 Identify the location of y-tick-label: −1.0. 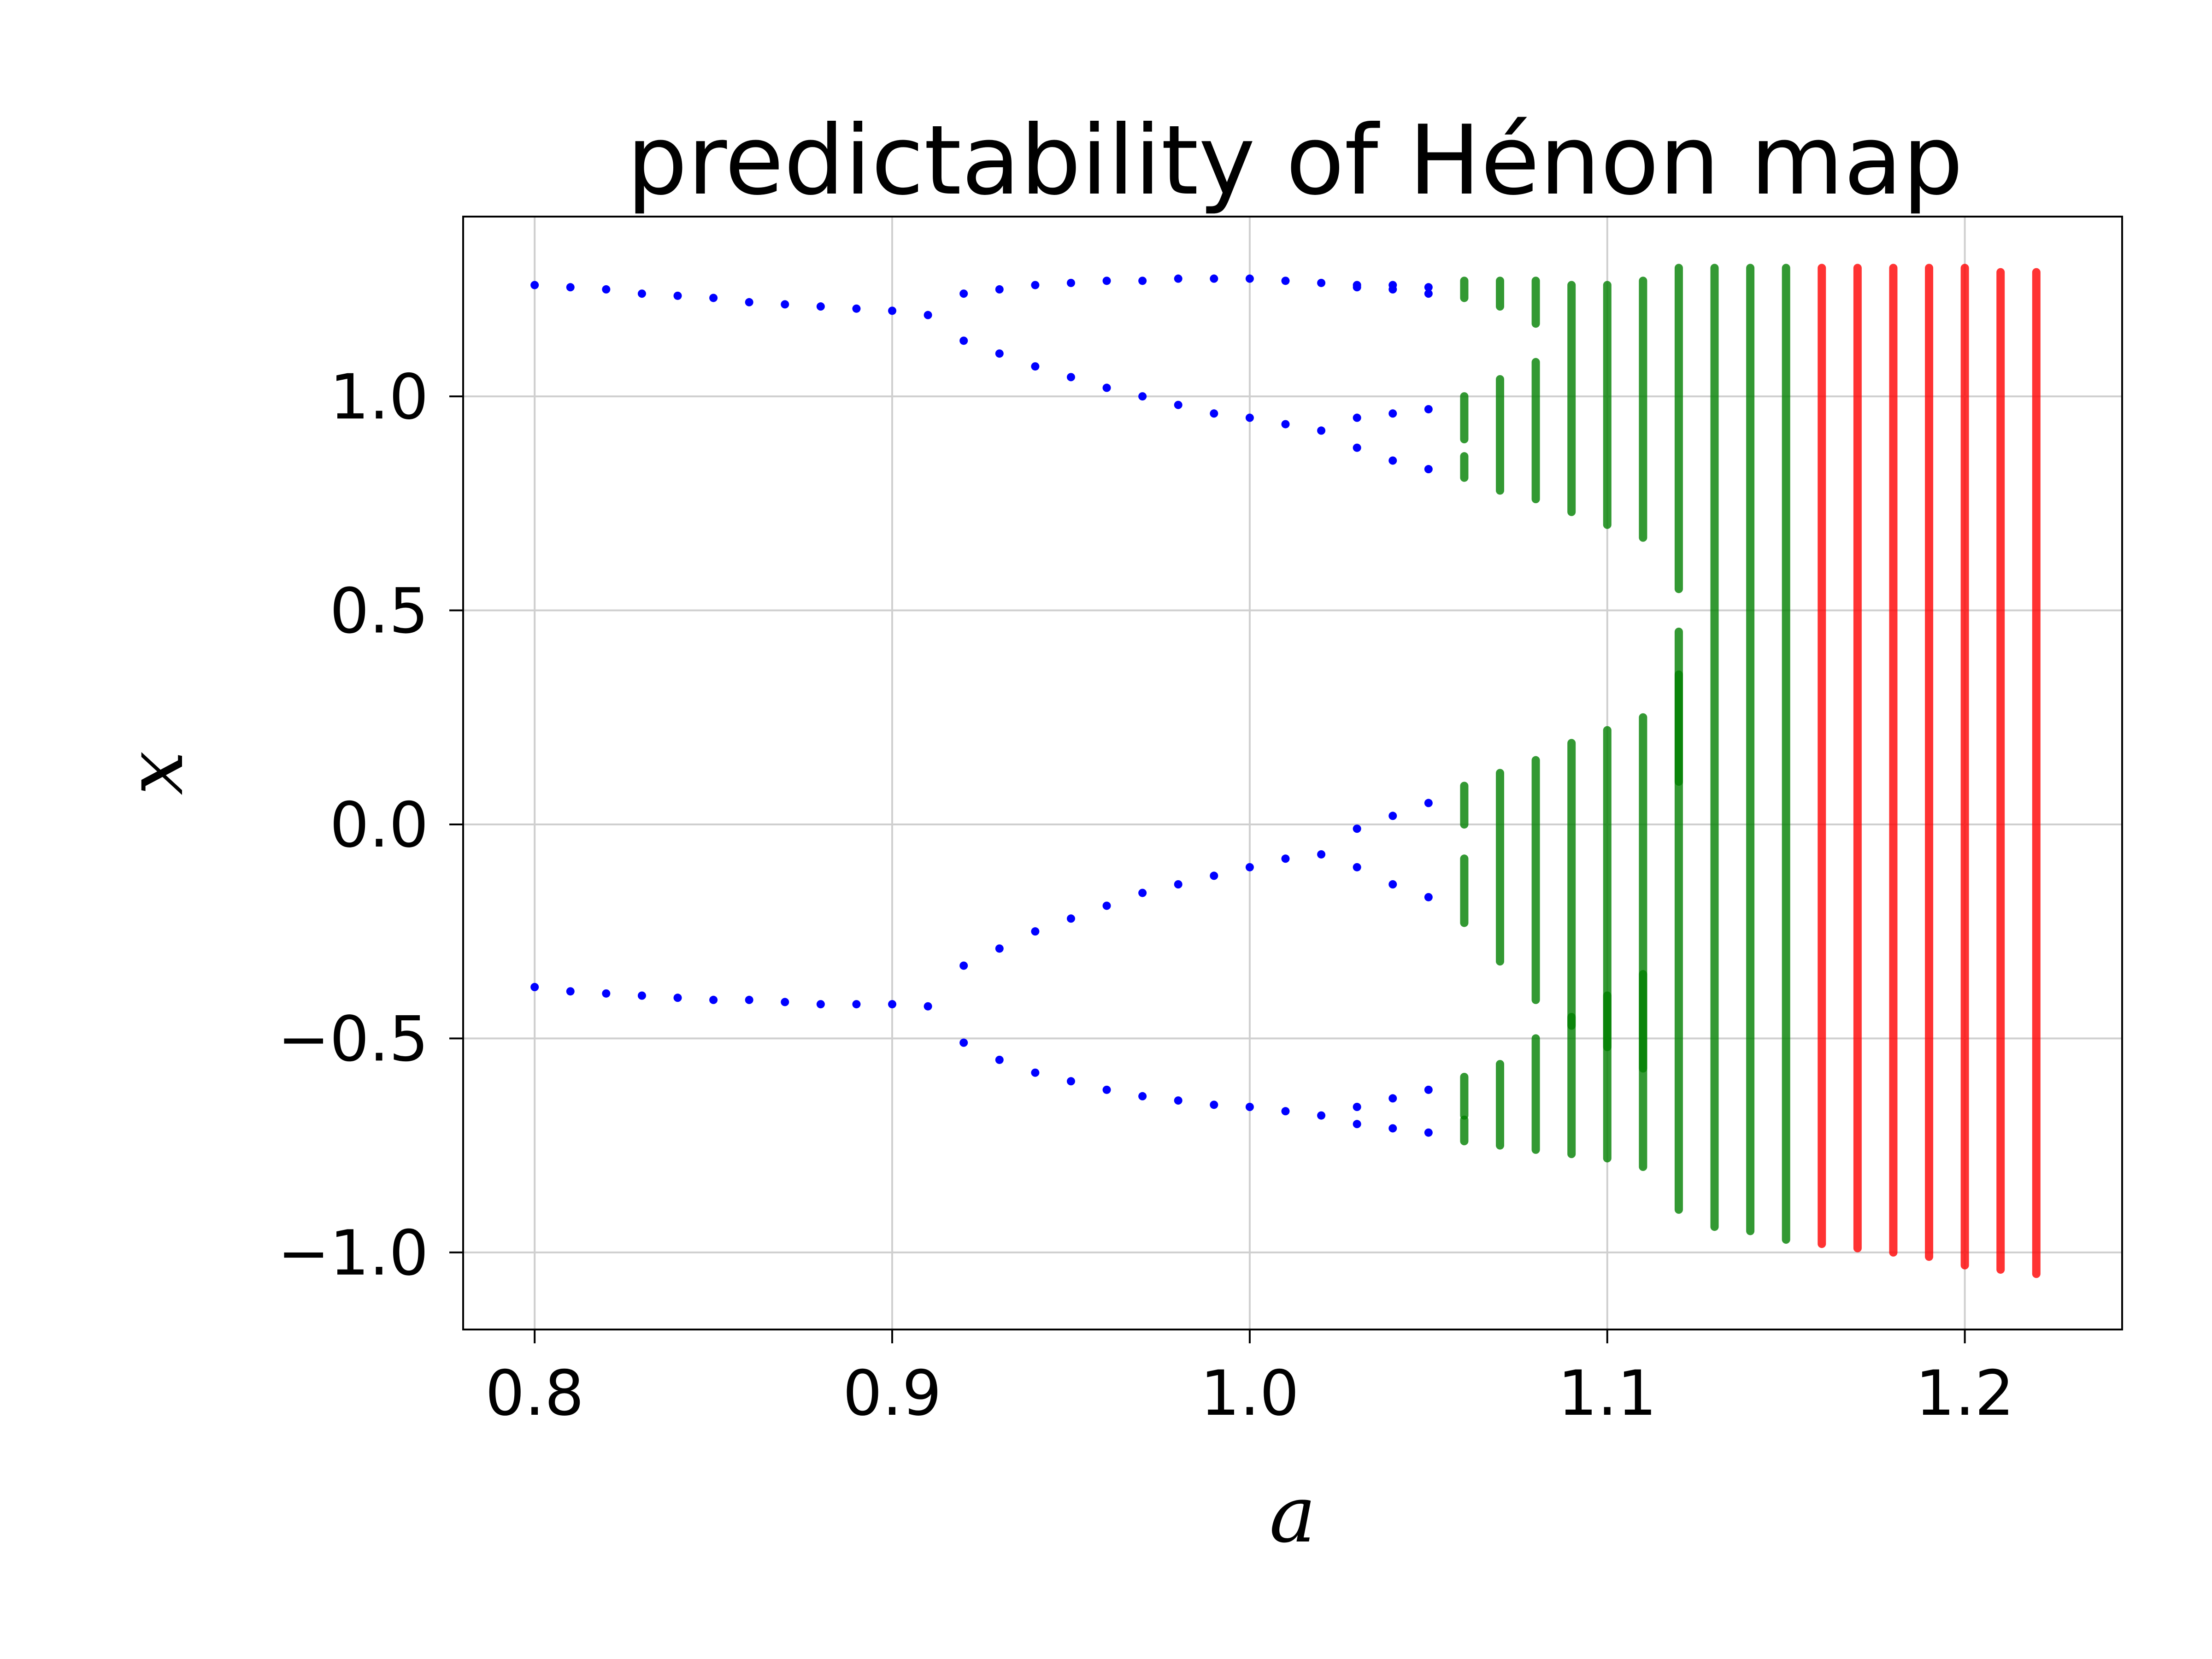
(353, 1253).